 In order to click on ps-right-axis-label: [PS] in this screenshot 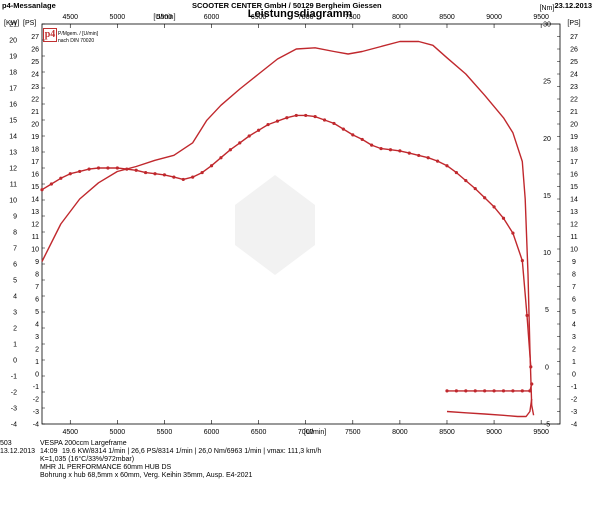, I will do `click(573, 23)`.